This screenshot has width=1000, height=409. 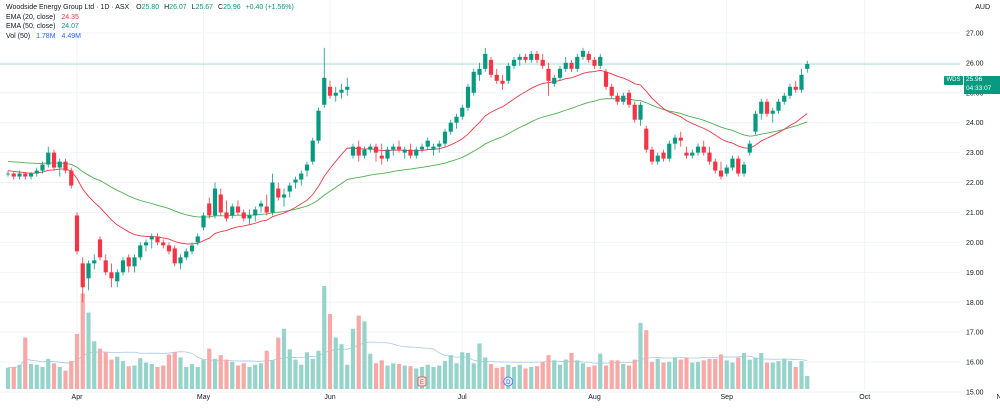 I want to click on open-label: O, so click(x=139, y=7).